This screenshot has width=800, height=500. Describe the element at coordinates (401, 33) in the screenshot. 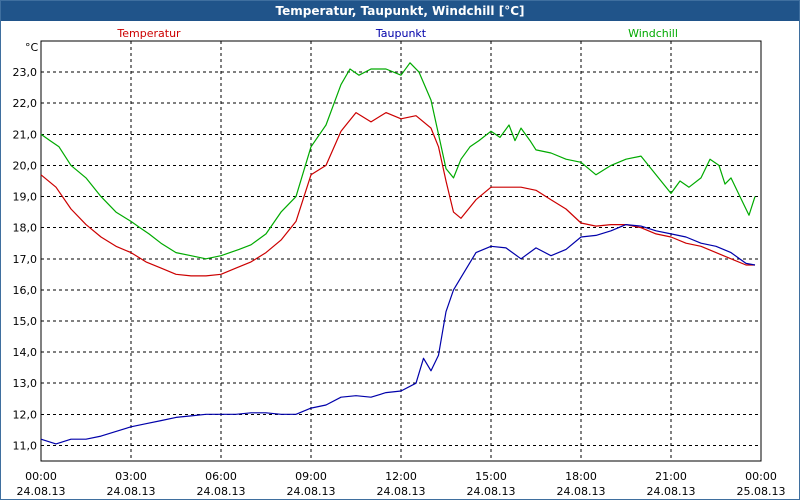

I see `legend-taupunkt: Taupunkt` at that location.